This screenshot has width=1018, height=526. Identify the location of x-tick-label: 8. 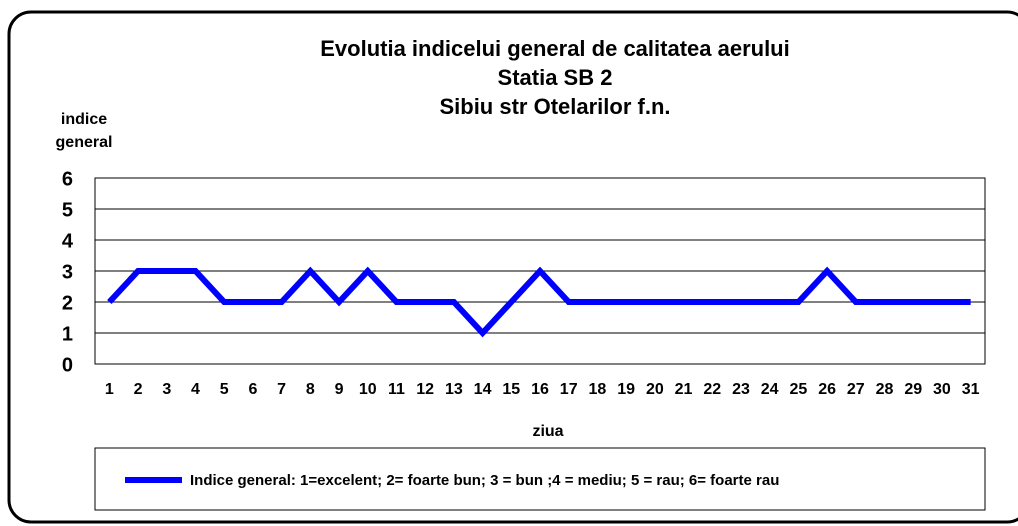
(310, 389).